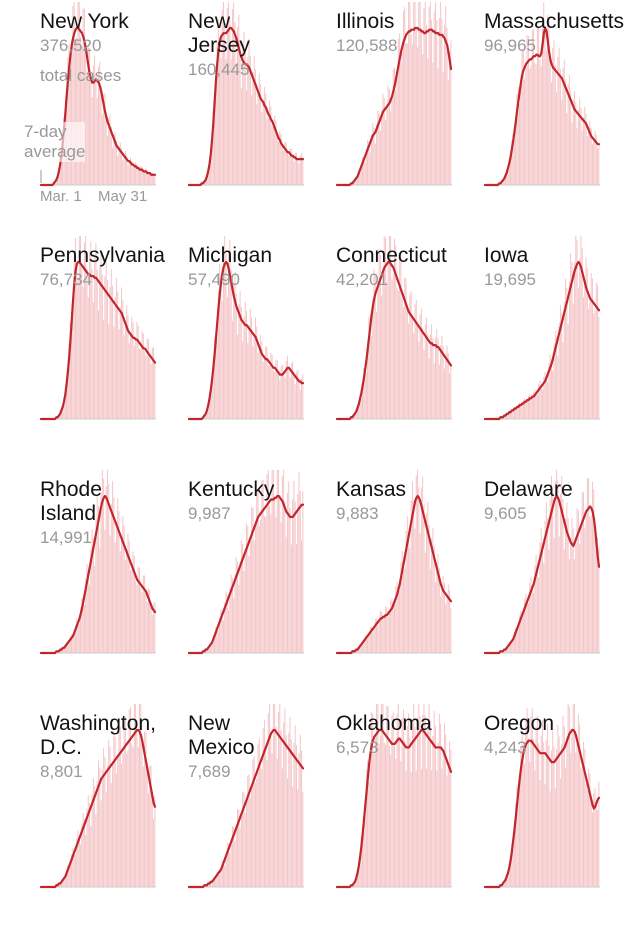 The image size is (640, 936). I want to click on state-name: Iowa, so click(506, 255).